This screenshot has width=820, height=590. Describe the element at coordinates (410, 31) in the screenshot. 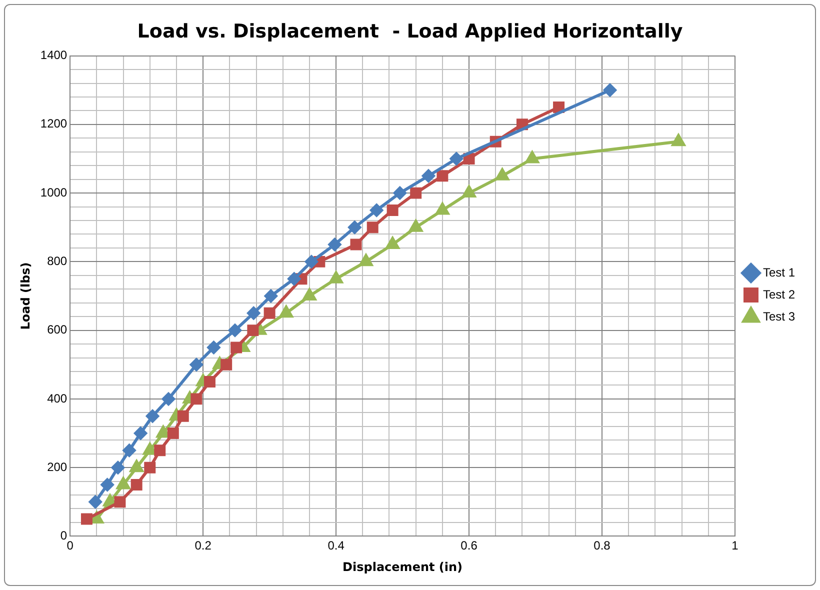

I see `chart-title: Load vs. Displacement - Load Applied Horizontally` at that location.